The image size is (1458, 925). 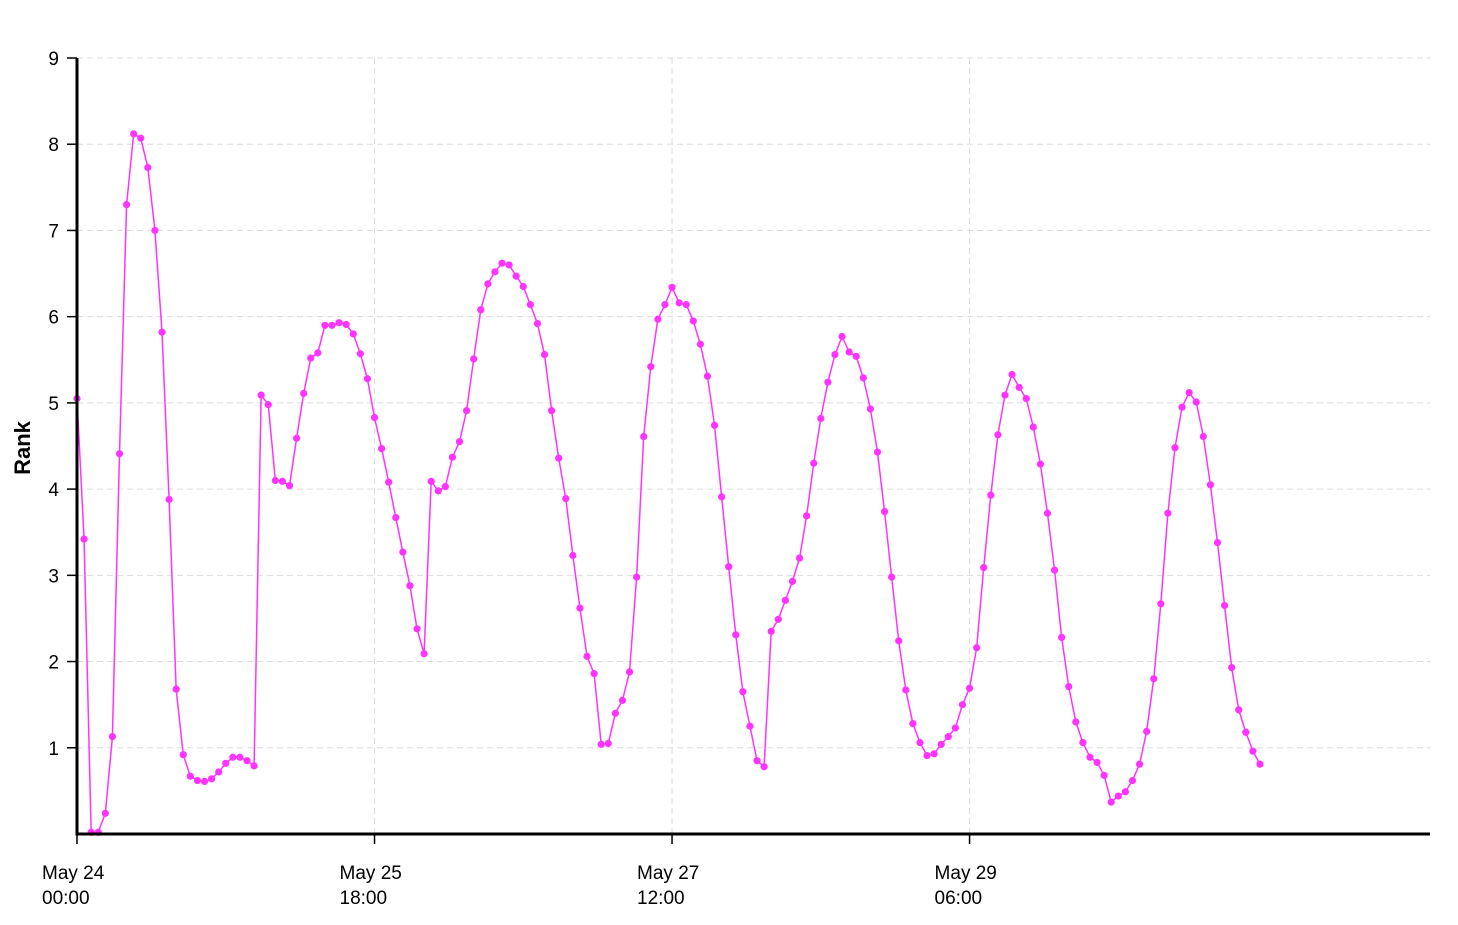 What do you see at coordinates (53, 404) in the screenshot?
I see `y-tick-label: 5` at bounding box center [53, 404].